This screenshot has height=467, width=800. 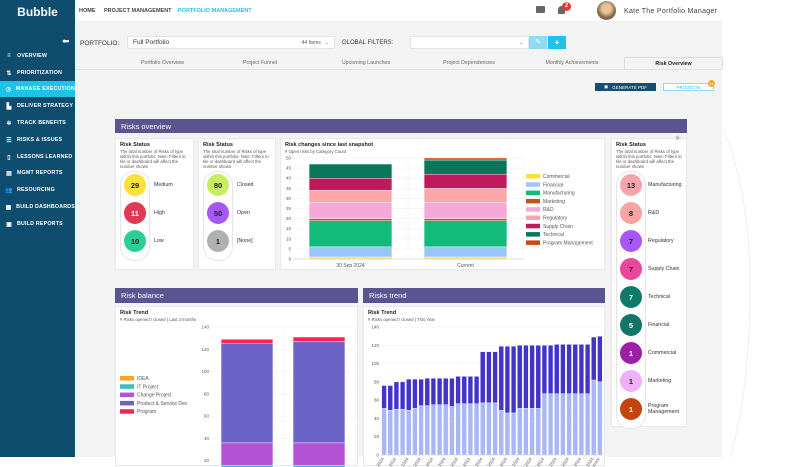 I want to click on chat-icon, so click(x=540, y=9).